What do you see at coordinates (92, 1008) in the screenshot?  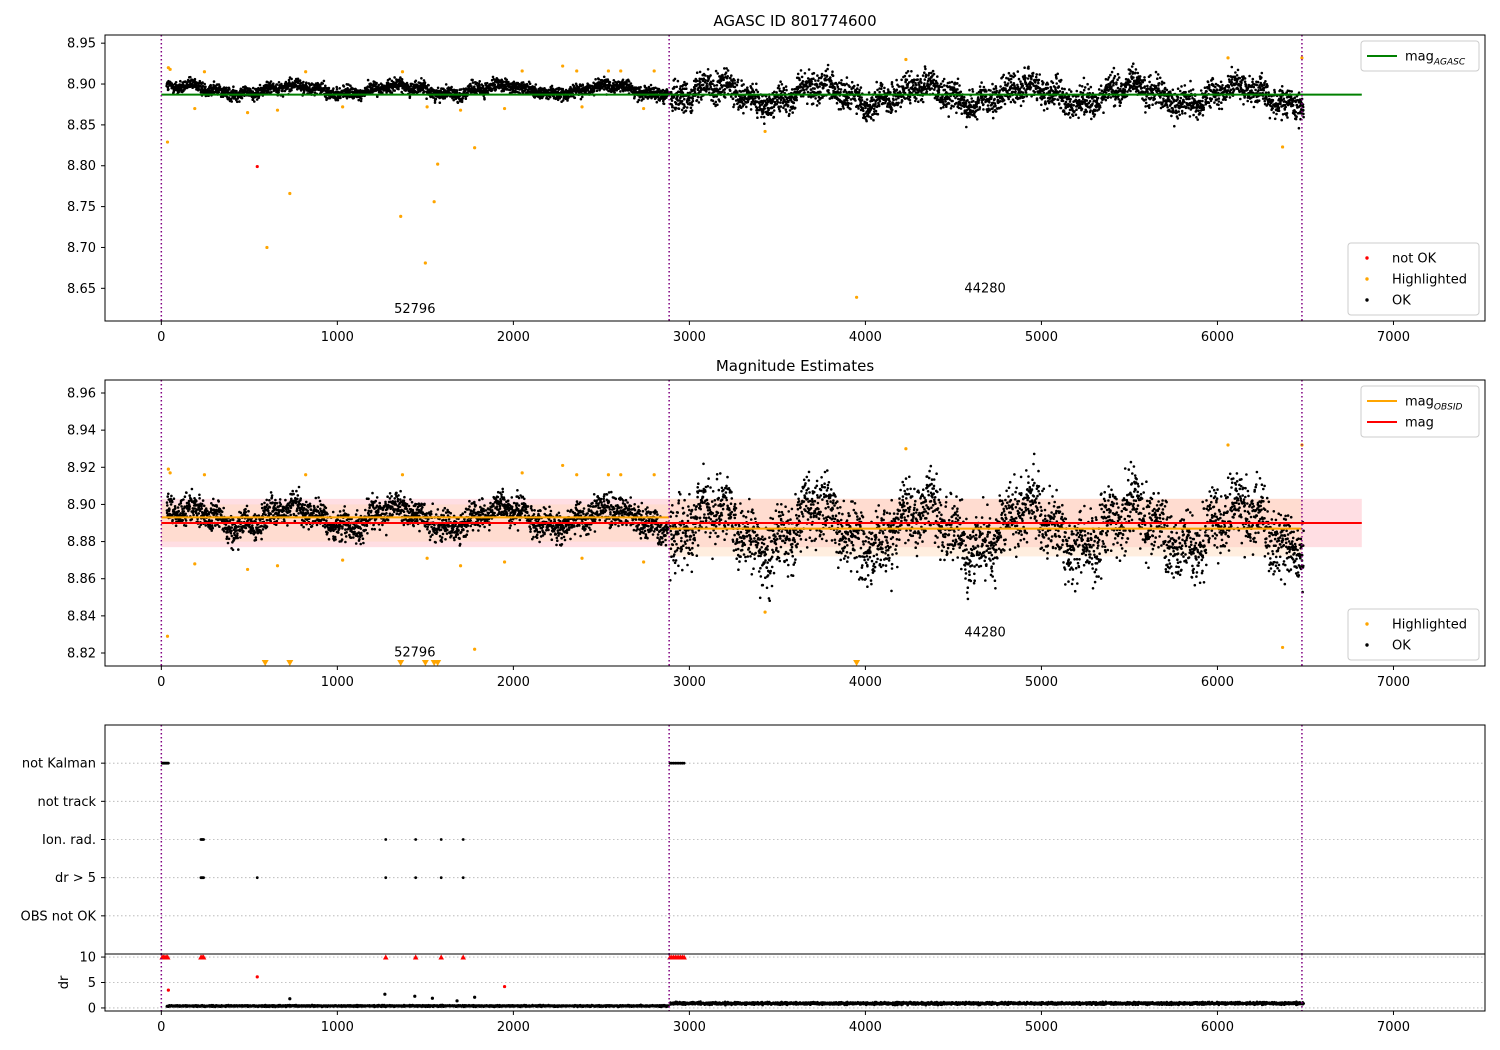 I see `y-tick-label: 0` at bounding box center [92, 1008].